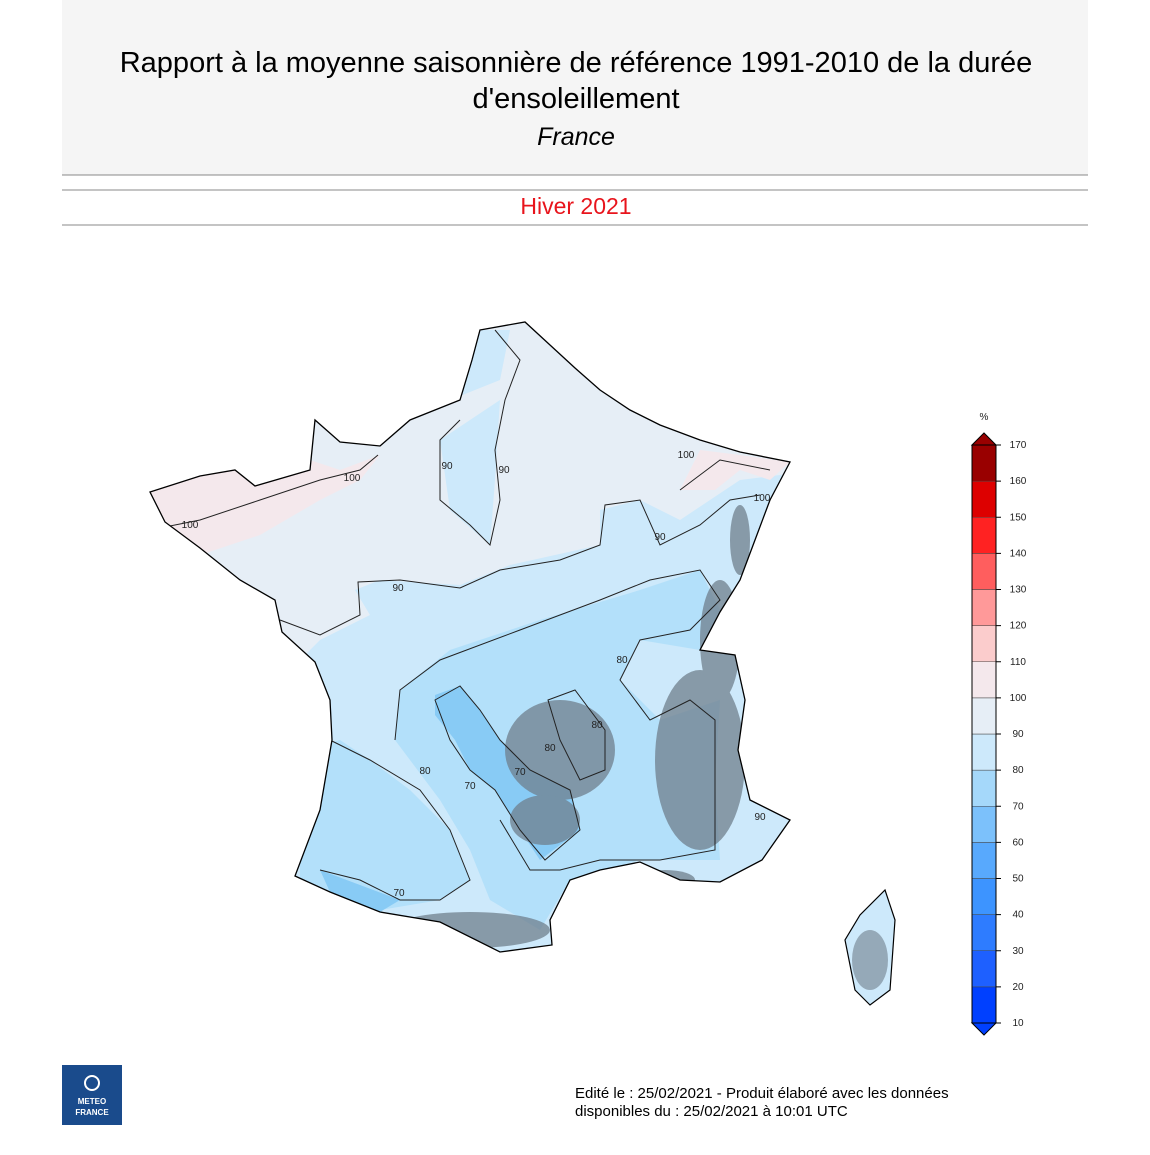 The width and height of the screenshot is (1150, 1155). What do you see at coordinates (1018, 879) in the screenshot?
I see `colorbar-tick-label: 50` at bounding box center [1018, 879].